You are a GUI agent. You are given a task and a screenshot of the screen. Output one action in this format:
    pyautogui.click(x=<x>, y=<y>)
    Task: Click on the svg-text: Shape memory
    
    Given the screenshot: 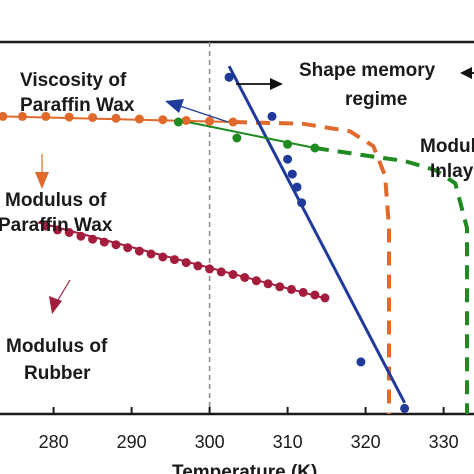 What is the action you would take?
    pyautogui.click(x=367, y=70)
    